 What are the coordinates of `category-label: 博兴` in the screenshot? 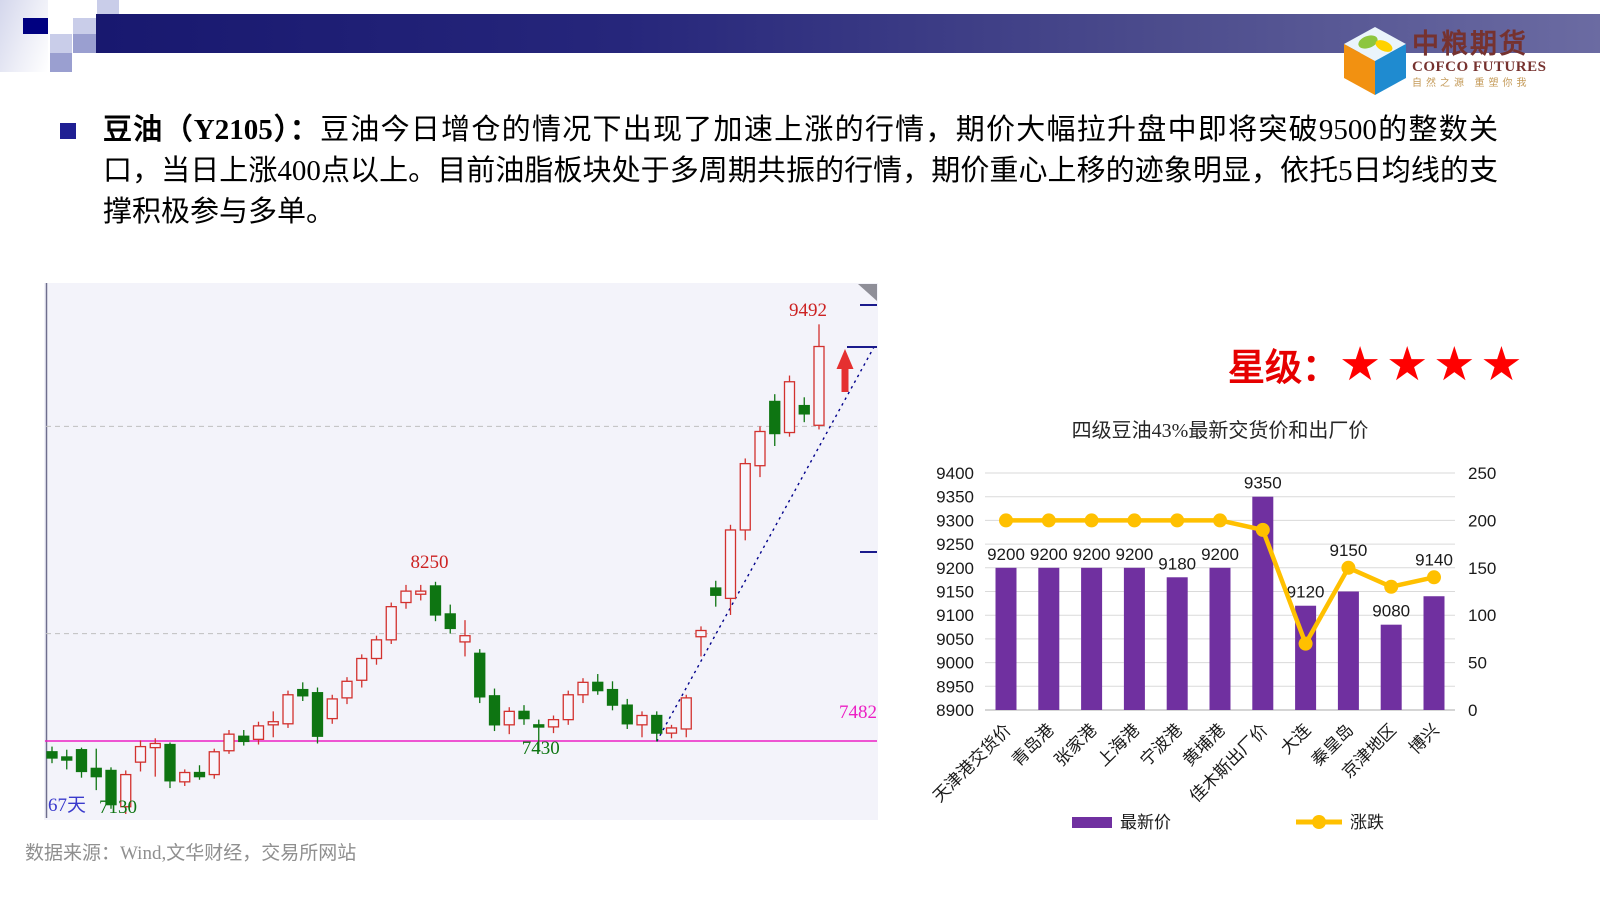 It's located at (1423, 738).